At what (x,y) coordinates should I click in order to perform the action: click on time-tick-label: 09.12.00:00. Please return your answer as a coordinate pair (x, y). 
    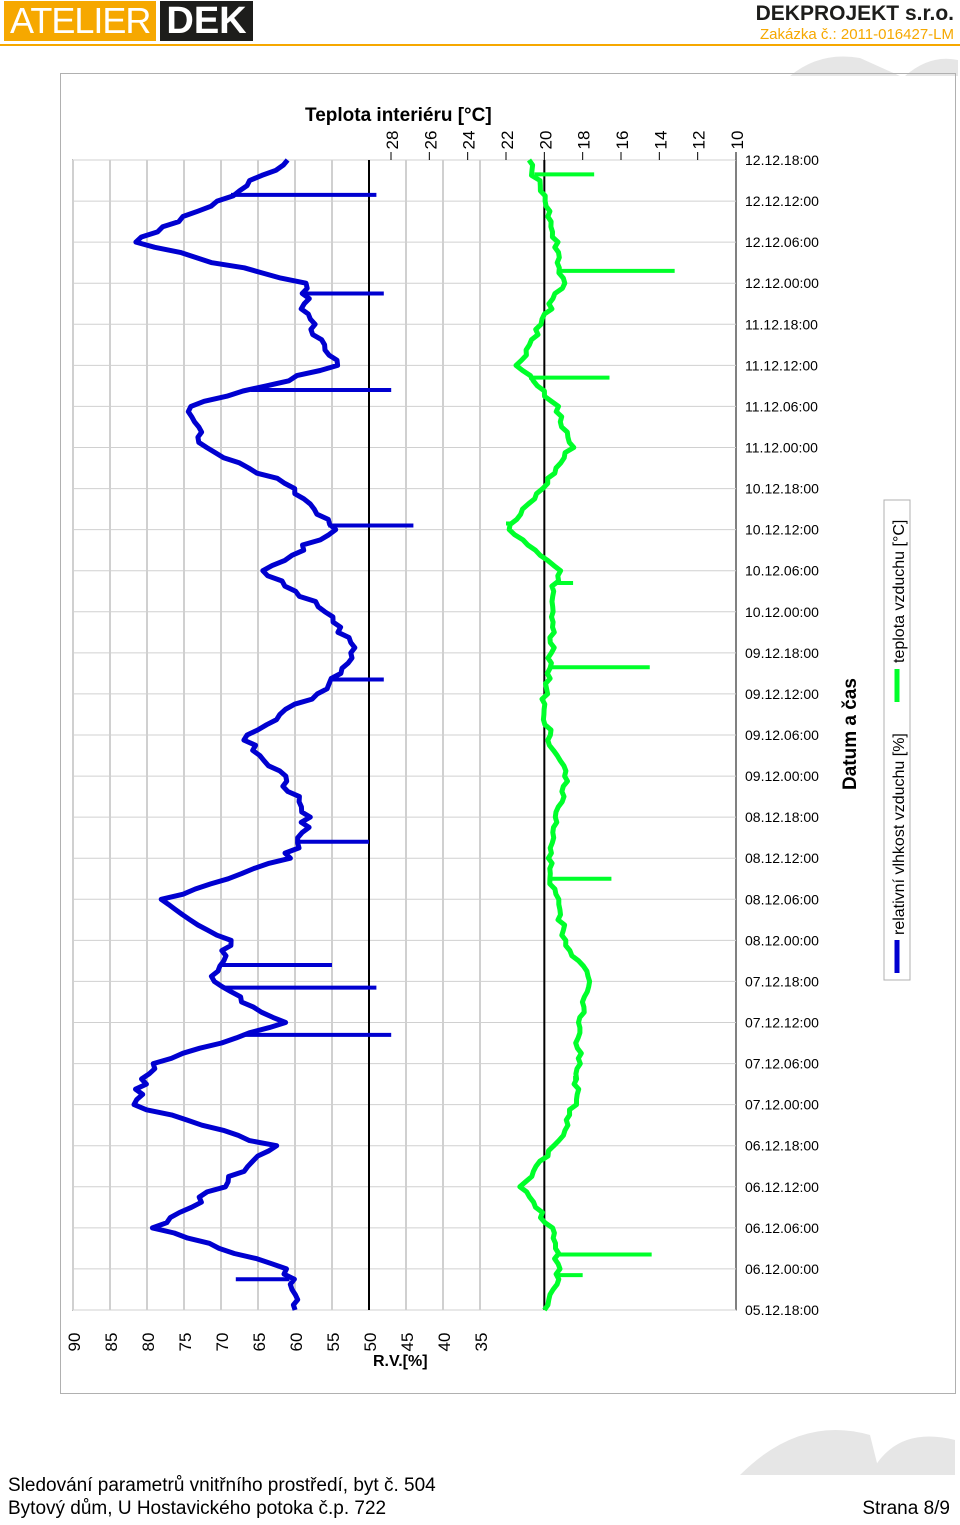
    Looking at the image, I should click on (782, 776).